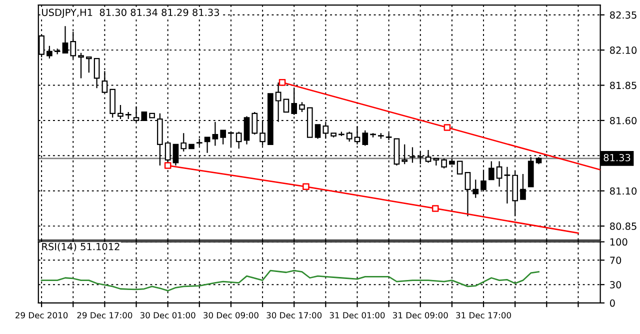 The height and width of the screenshot is (334, 640). I want to click on chart-title: USDJPY,H1 81.30 81.34 81.29 81.33, so click(131, 13).